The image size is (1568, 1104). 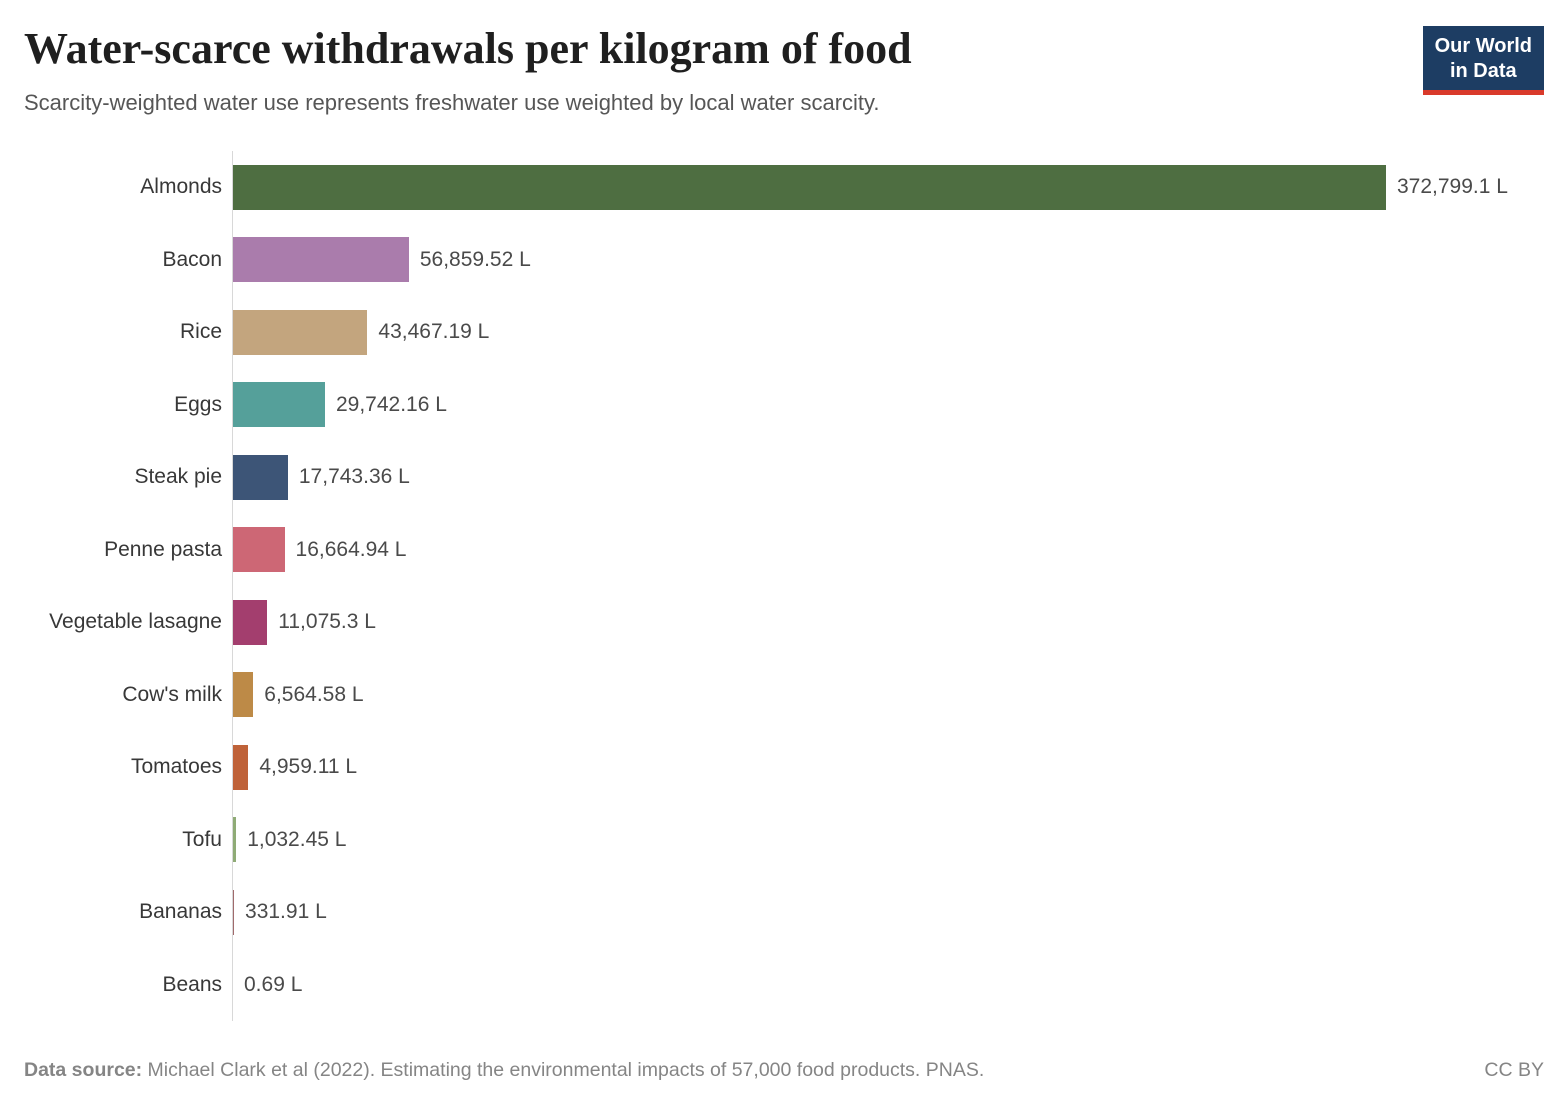 What do you see at coordinates (475, 259) in the screenshot?
I see `value-label: 56,859.52 L` at bounding box center [475, 259].